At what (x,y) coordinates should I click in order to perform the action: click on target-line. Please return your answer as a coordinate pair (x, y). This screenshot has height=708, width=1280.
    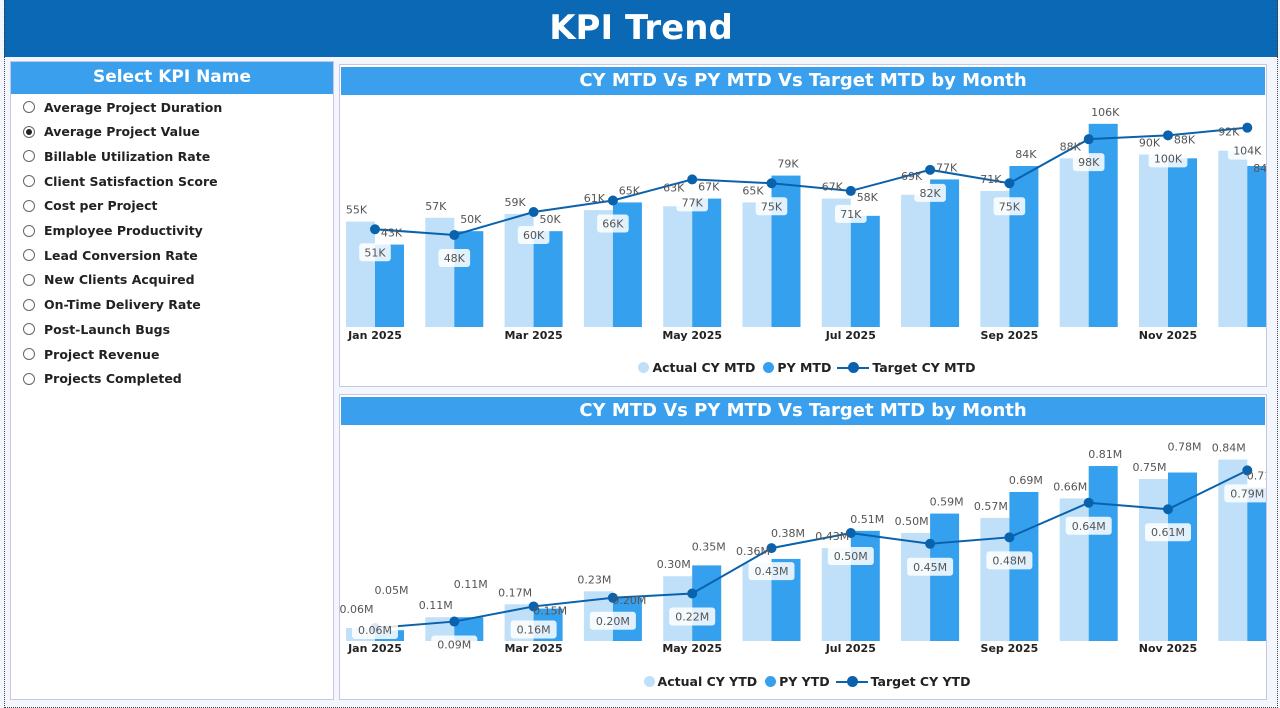
    Looking at the image, I should click on (811, 181).